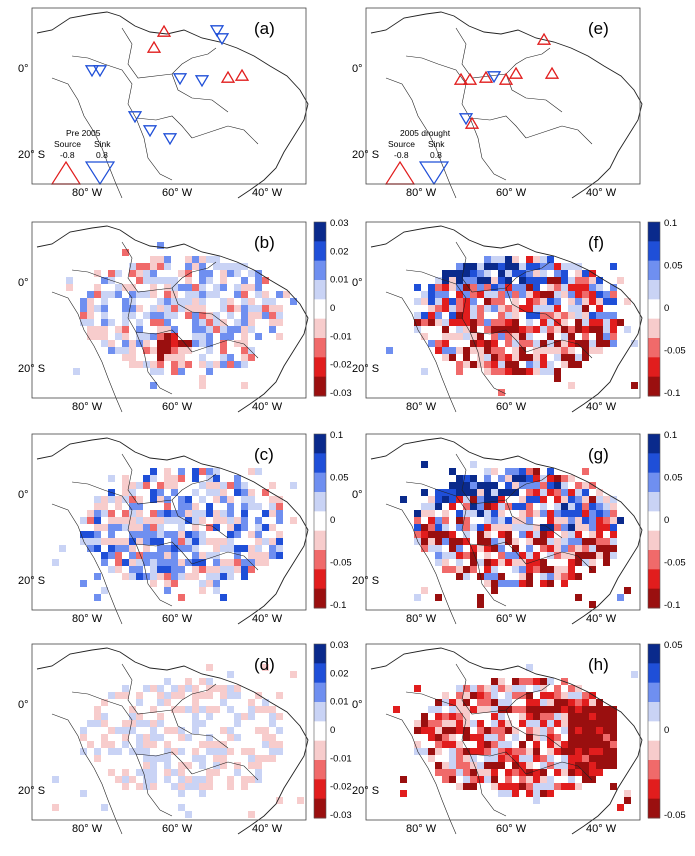 The image size is (695, 856). I want to click on colorbar-tick-label: 0.05, so click(339, 478).